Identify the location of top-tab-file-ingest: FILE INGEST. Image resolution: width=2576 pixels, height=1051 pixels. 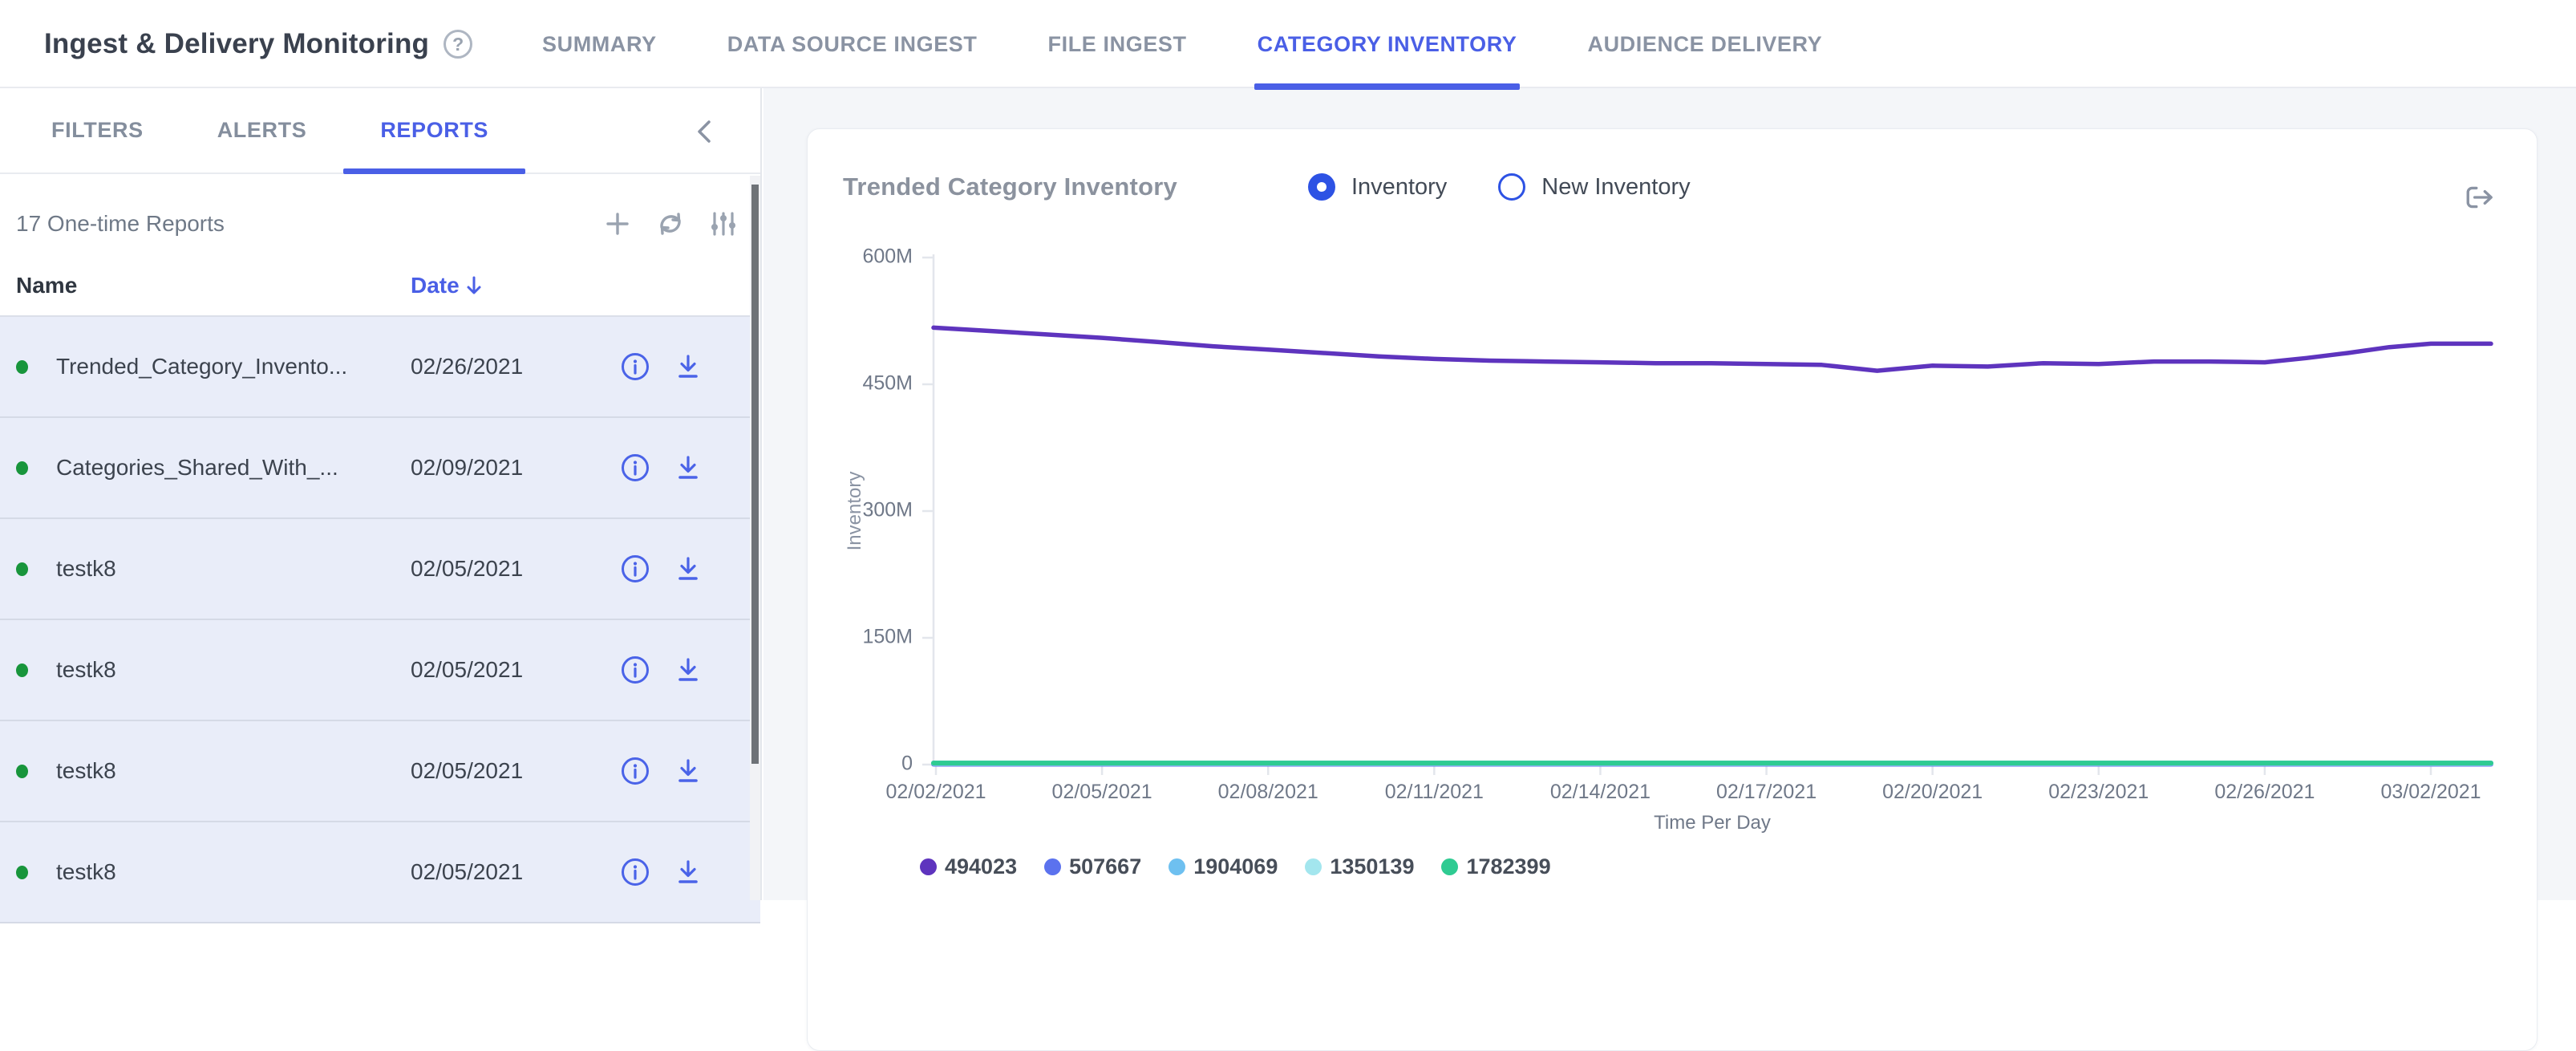
(1117, 44).